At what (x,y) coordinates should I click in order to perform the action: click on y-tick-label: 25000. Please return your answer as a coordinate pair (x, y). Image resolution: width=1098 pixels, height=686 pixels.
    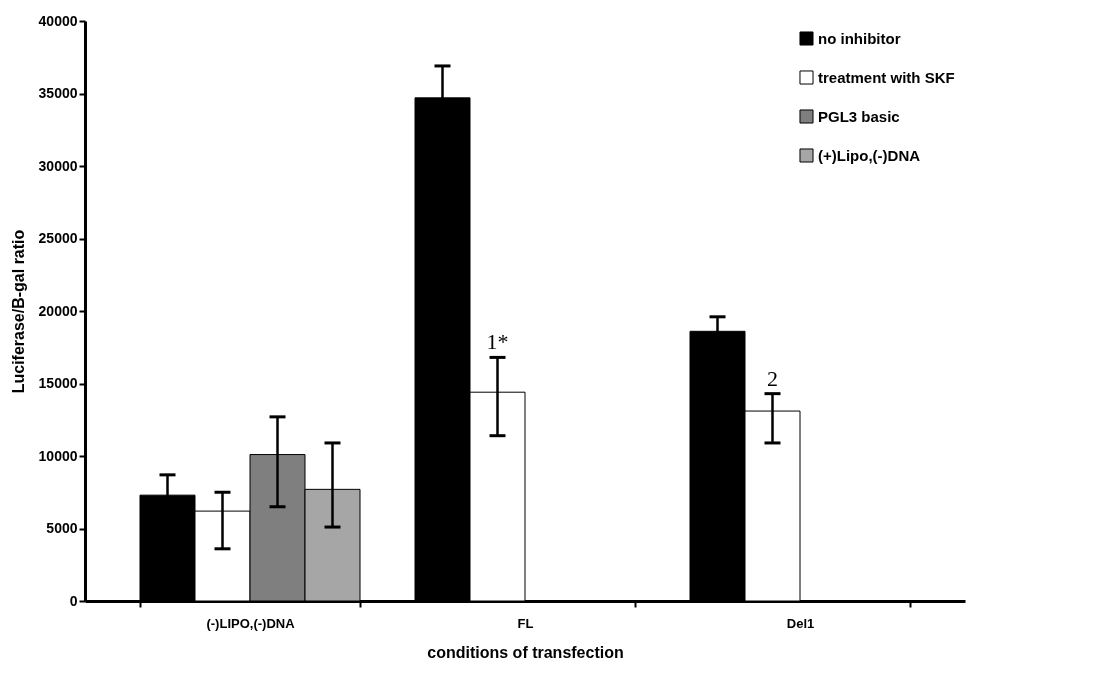
    Looking at the image, I should click on (58, 238).